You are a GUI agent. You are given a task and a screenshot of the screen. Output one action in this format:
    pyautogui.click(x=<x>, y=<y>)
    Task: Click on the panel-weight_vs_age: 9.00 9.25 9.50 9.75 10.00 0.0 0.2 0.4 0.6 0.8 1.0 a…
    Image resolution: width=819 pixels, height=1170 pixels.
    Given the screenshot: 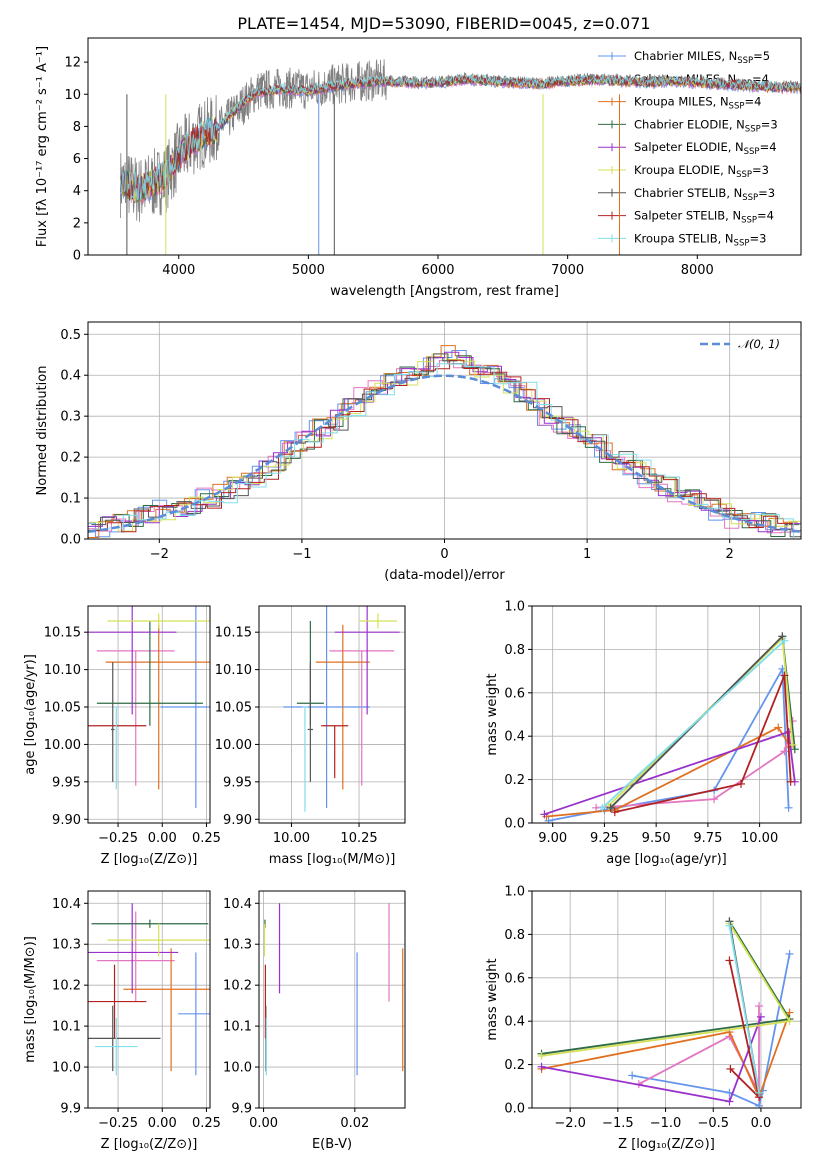 What is the action you would take?
    pyautogui.click(x=643, y=733)
    